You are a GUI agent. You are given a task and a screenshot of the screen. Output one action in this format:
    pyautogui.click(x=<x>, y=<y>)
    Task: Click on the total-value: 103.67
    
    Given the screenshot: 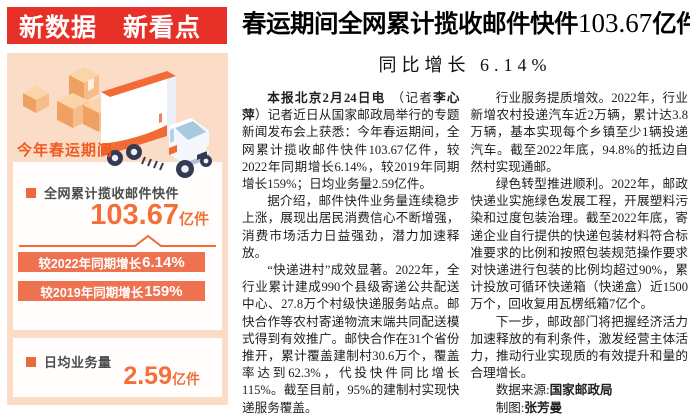 What is the action you would take?
    pyautogui.click(x=134, y=215)
    